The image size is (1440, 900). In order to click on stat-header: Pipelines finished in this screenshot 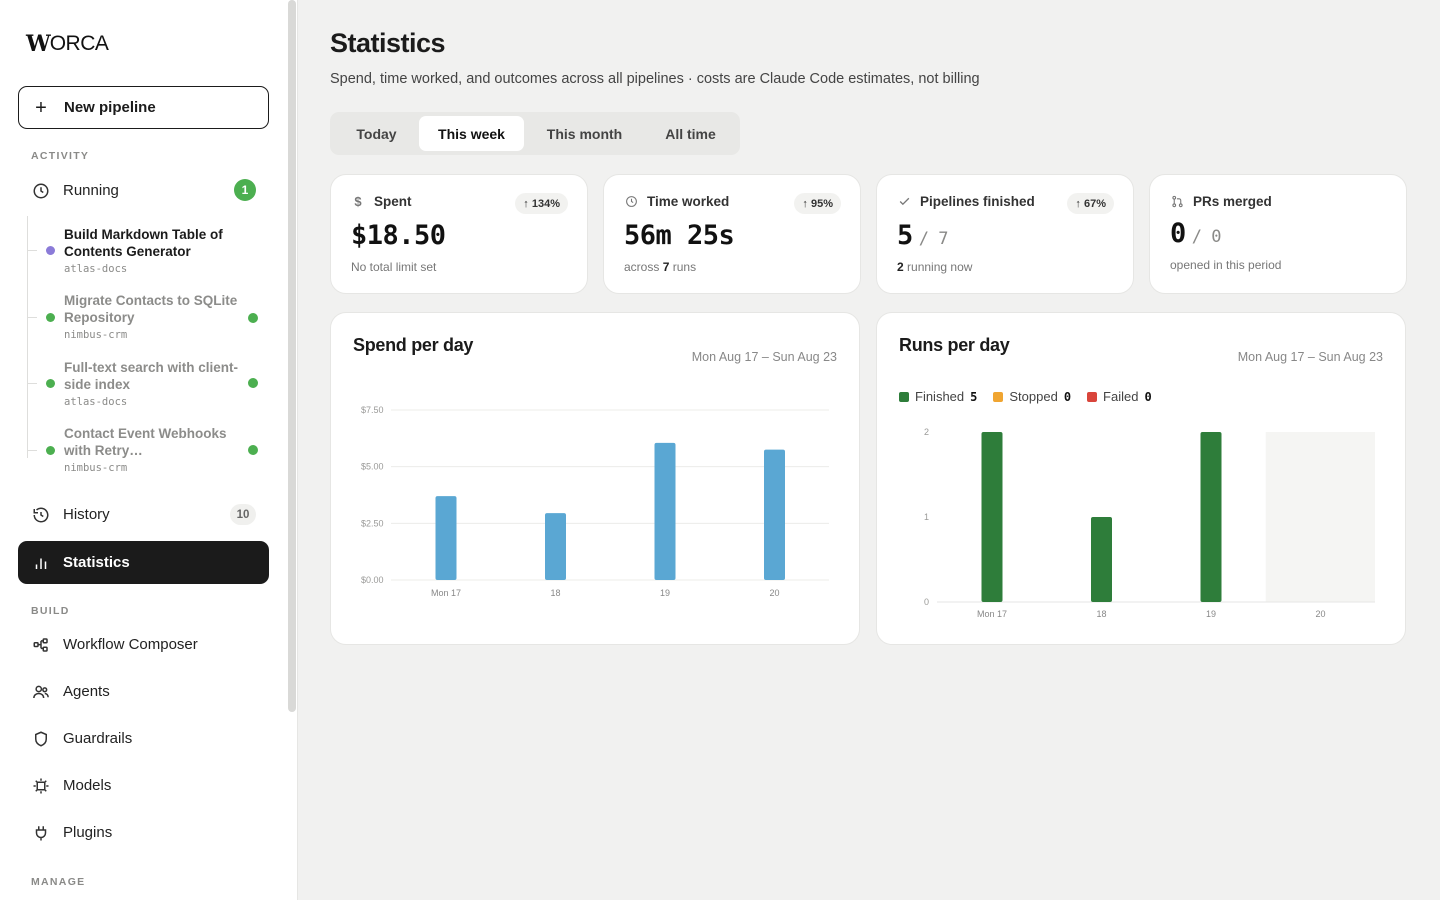, I will do `click(966, 201)`.